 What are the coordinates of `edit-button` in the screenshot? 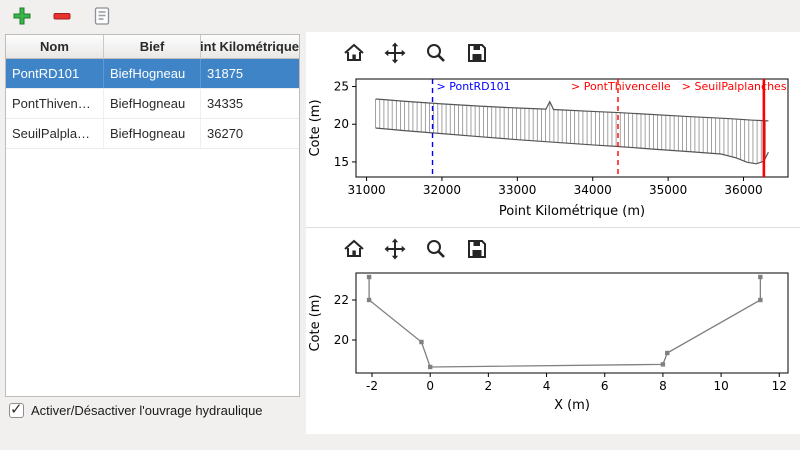 It's located at (102, 16).